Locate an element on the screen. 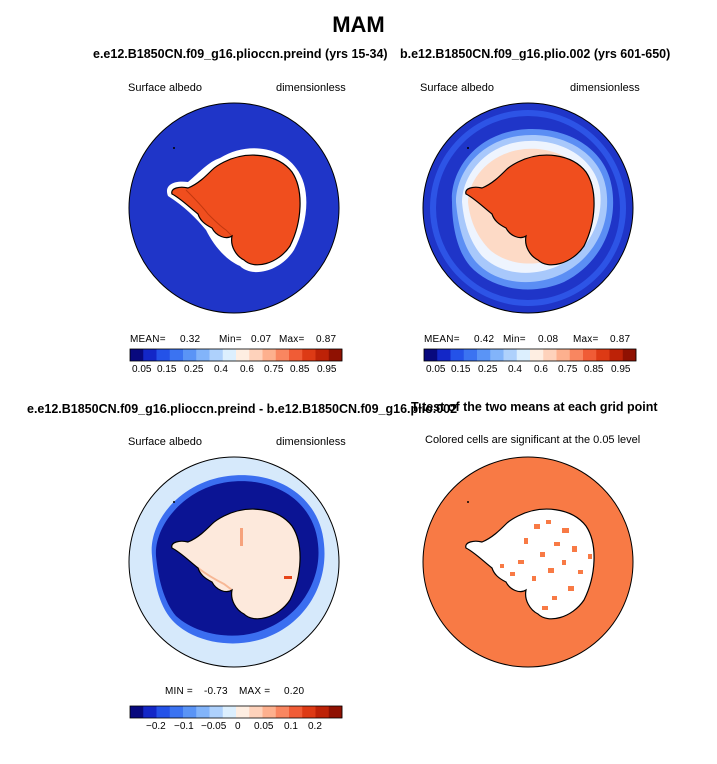 This screenshot has height=764, width=717. panel-2-antarctica is located at coordinates (530, 210).